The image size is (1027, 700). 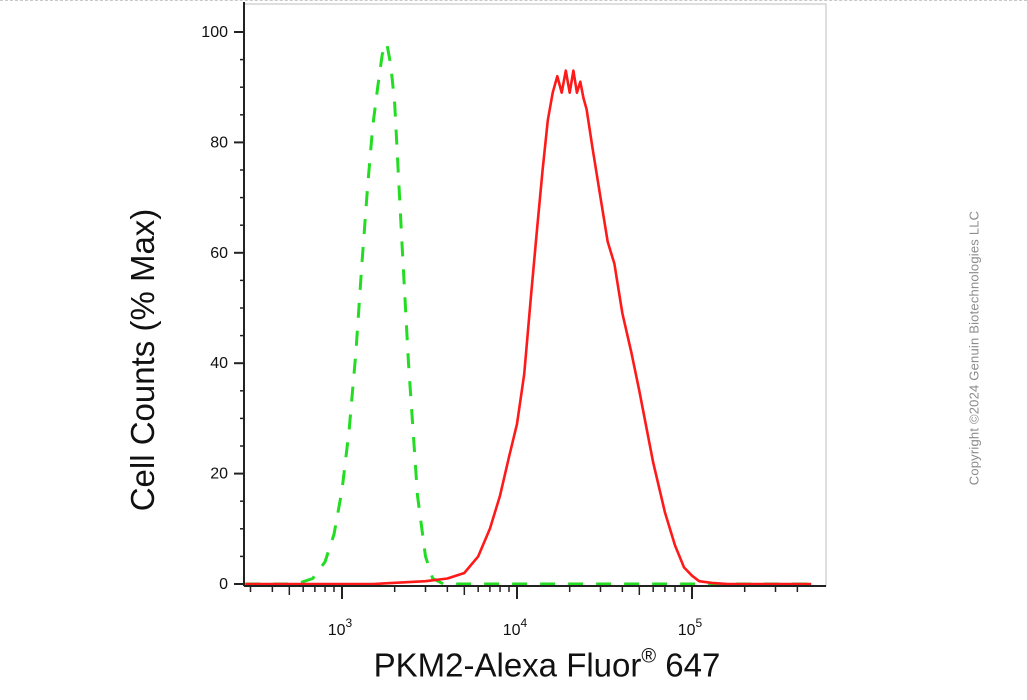 What do you see at coordinates (219, 142) in the screenshot?
I see `y-tick-label: 80` at bounding box center [219, 142].